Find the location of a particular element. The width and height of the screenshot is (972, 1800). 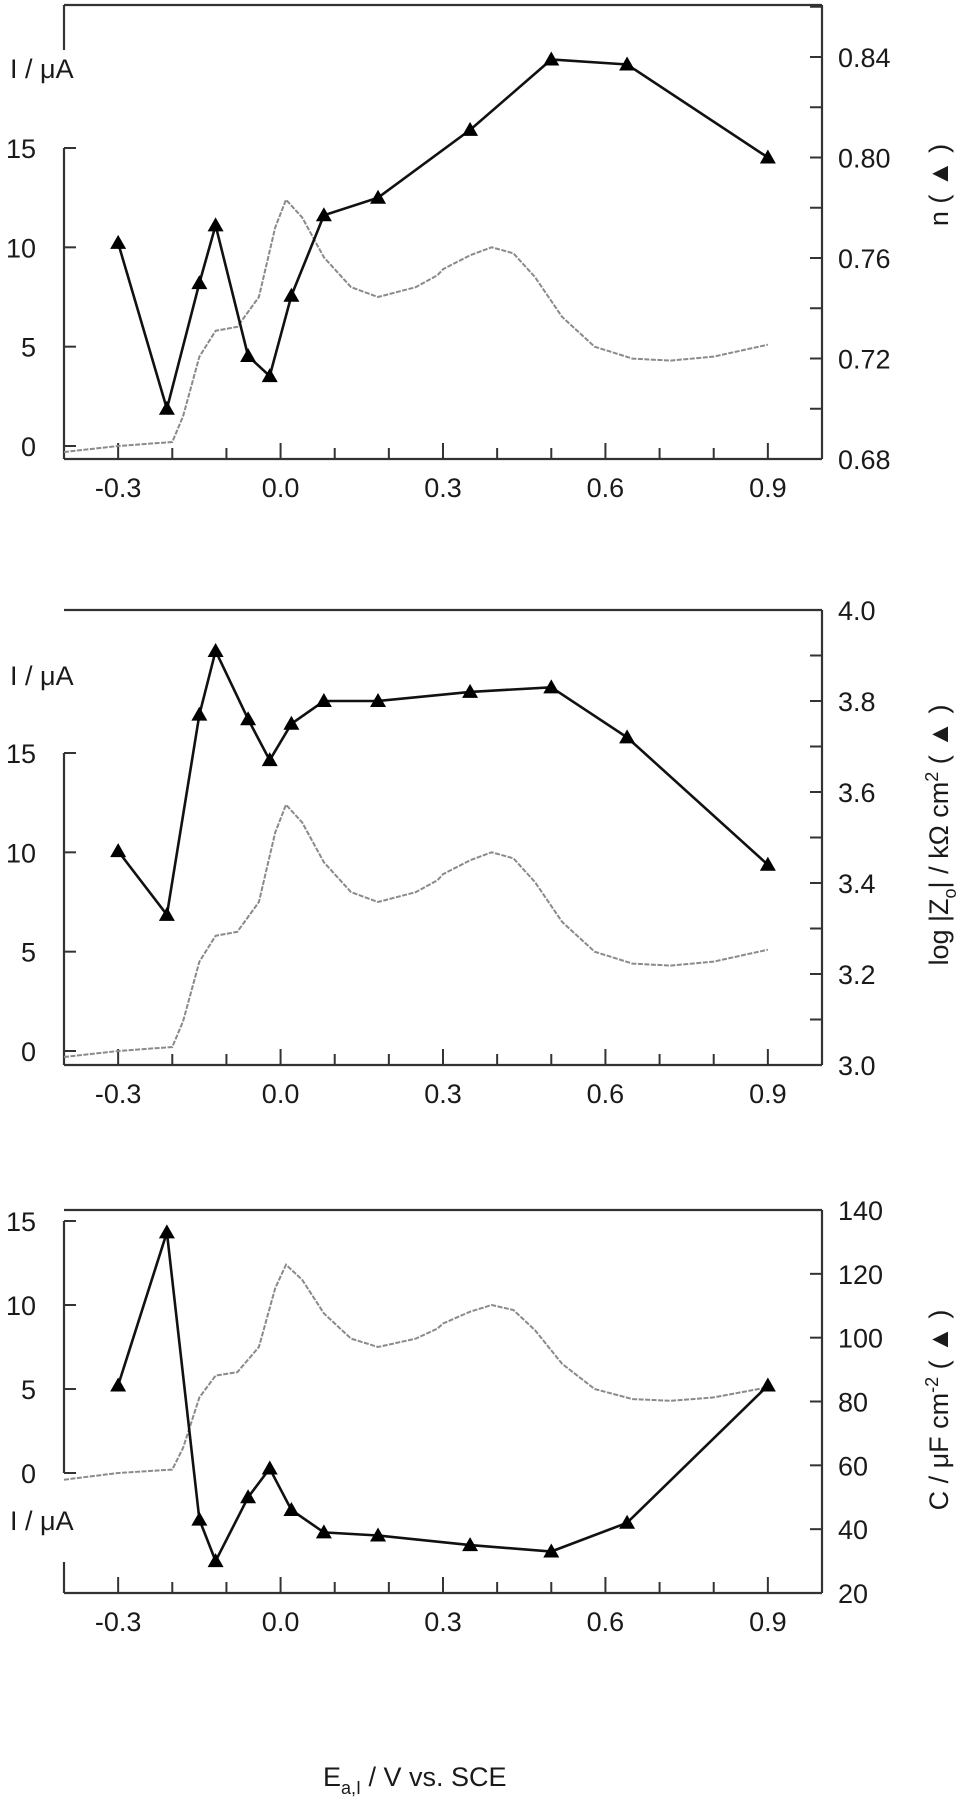

right-y-tick-label: 0.80 is located at coordinates (864, 159).